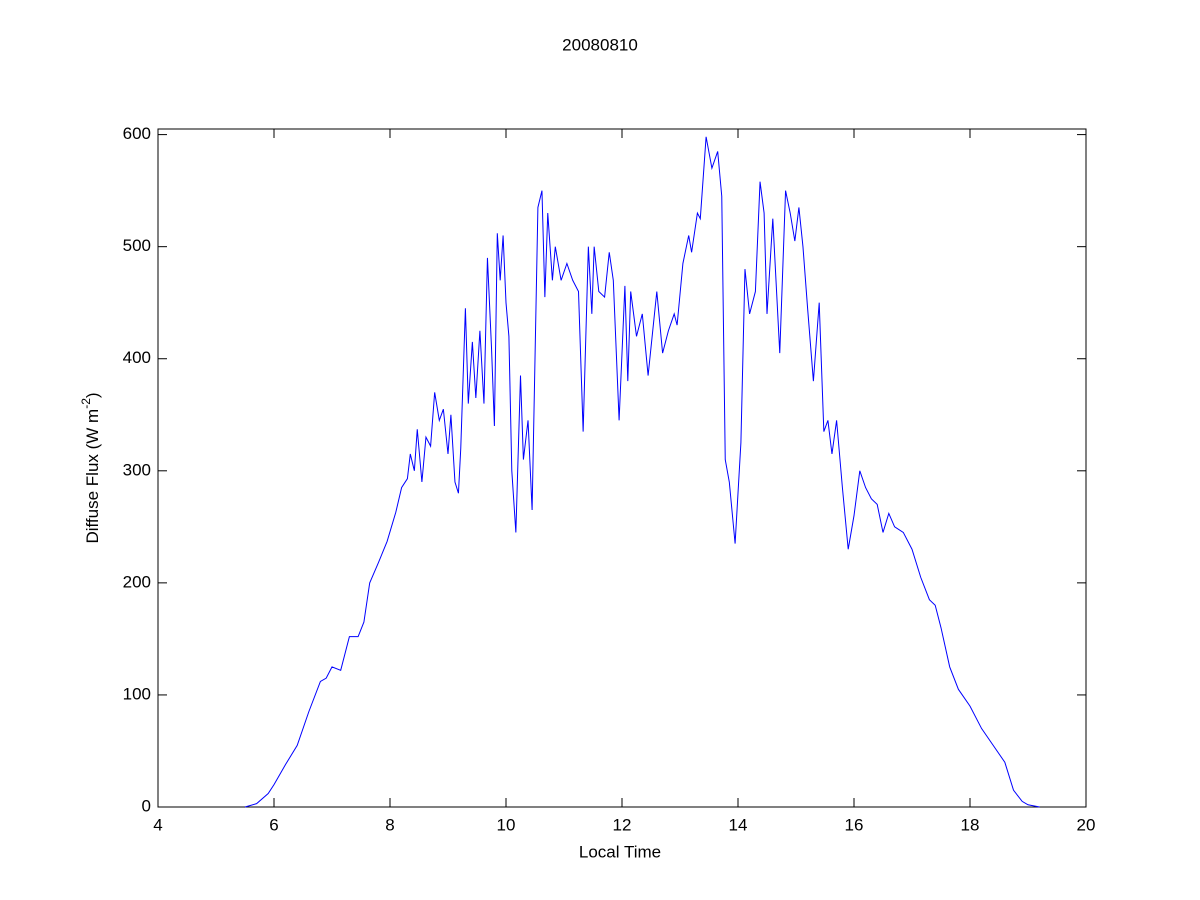 The image size is (1200, 900). Describe the element at coordinates (146, 805) in the screenshot. I see `y-tick-label: 0` at that location.